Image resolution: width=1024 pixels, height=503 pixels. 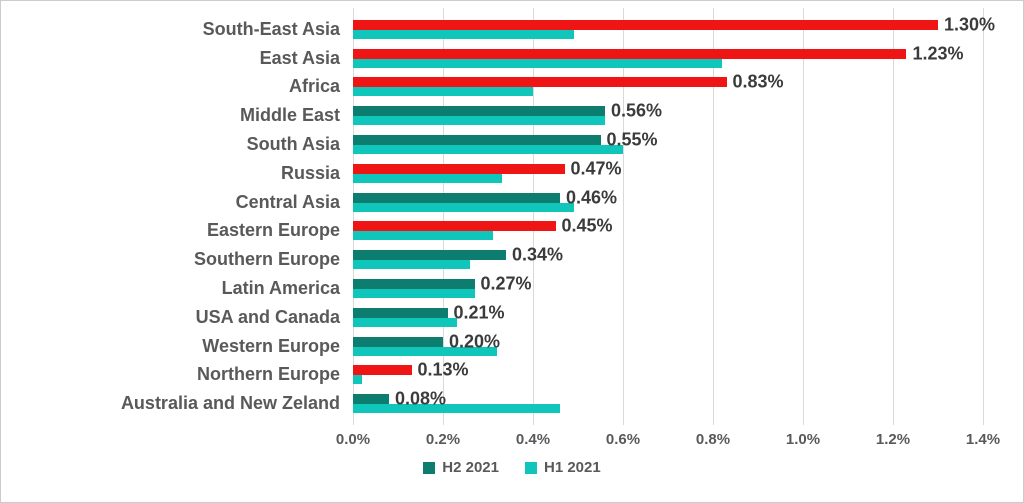 What do you see at coordinates (572, 468) in the screenshot?
I see `legend-label: H1 2021` at bounding box center [572, 468].